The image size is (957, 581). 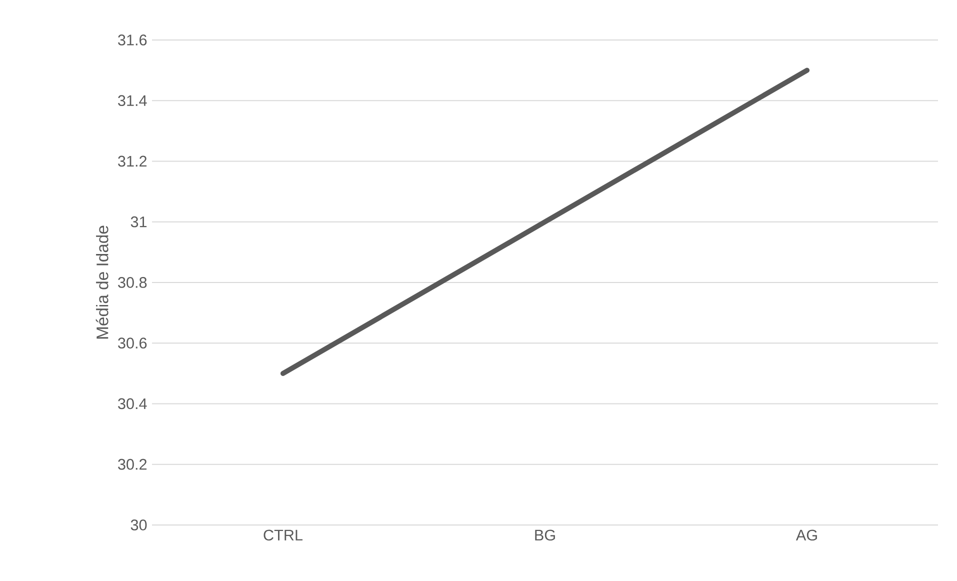 I want to click on y-tick-label: 30, so click(x=138, y=525).